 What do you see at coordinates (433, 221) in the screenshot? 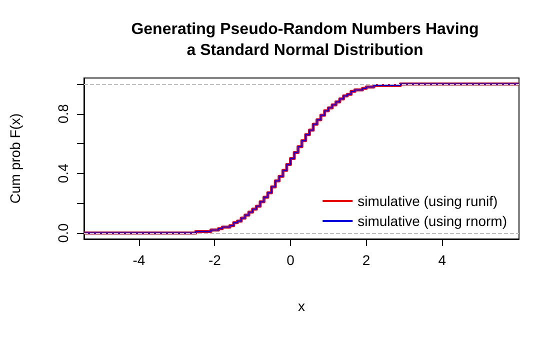
I see `legend-label: simulative (using rnorm)` at bounding box center [433, 221].